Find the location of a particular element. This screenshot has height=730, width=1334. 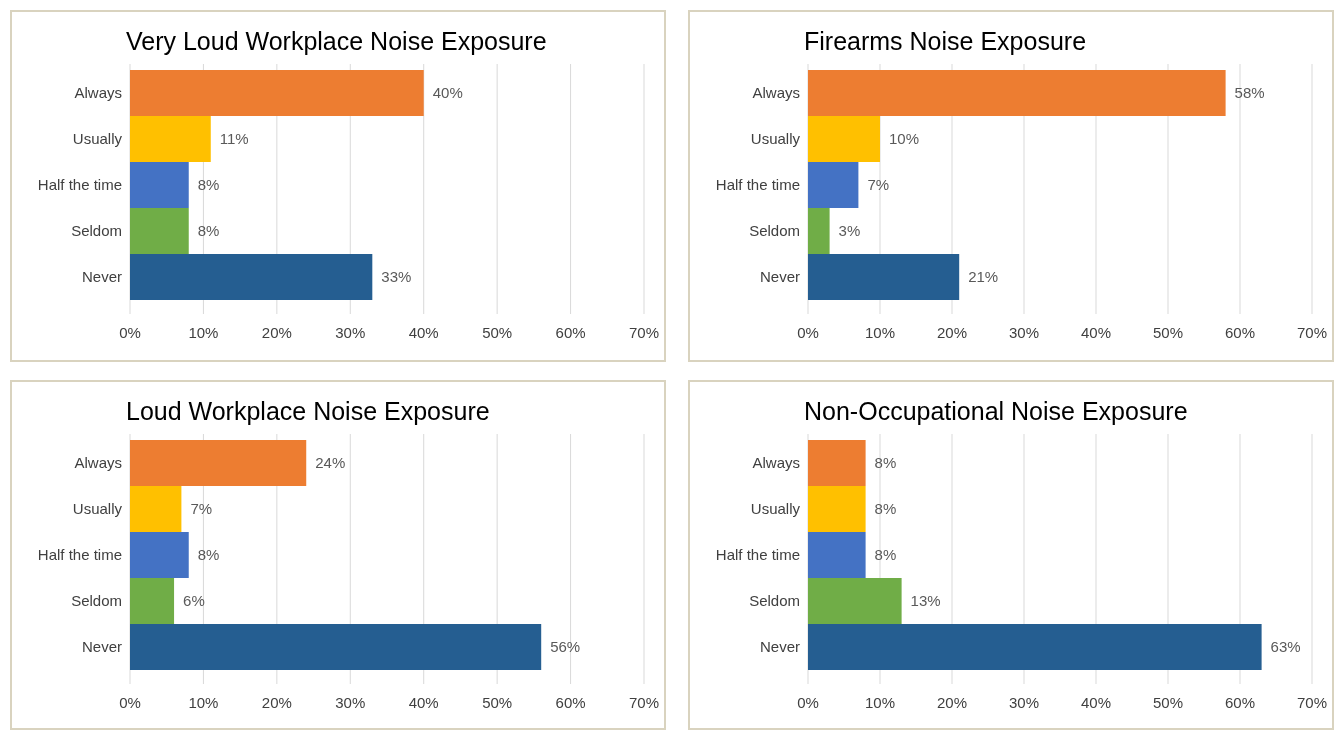

data-label: 11% is located at coordinates (234, 139).